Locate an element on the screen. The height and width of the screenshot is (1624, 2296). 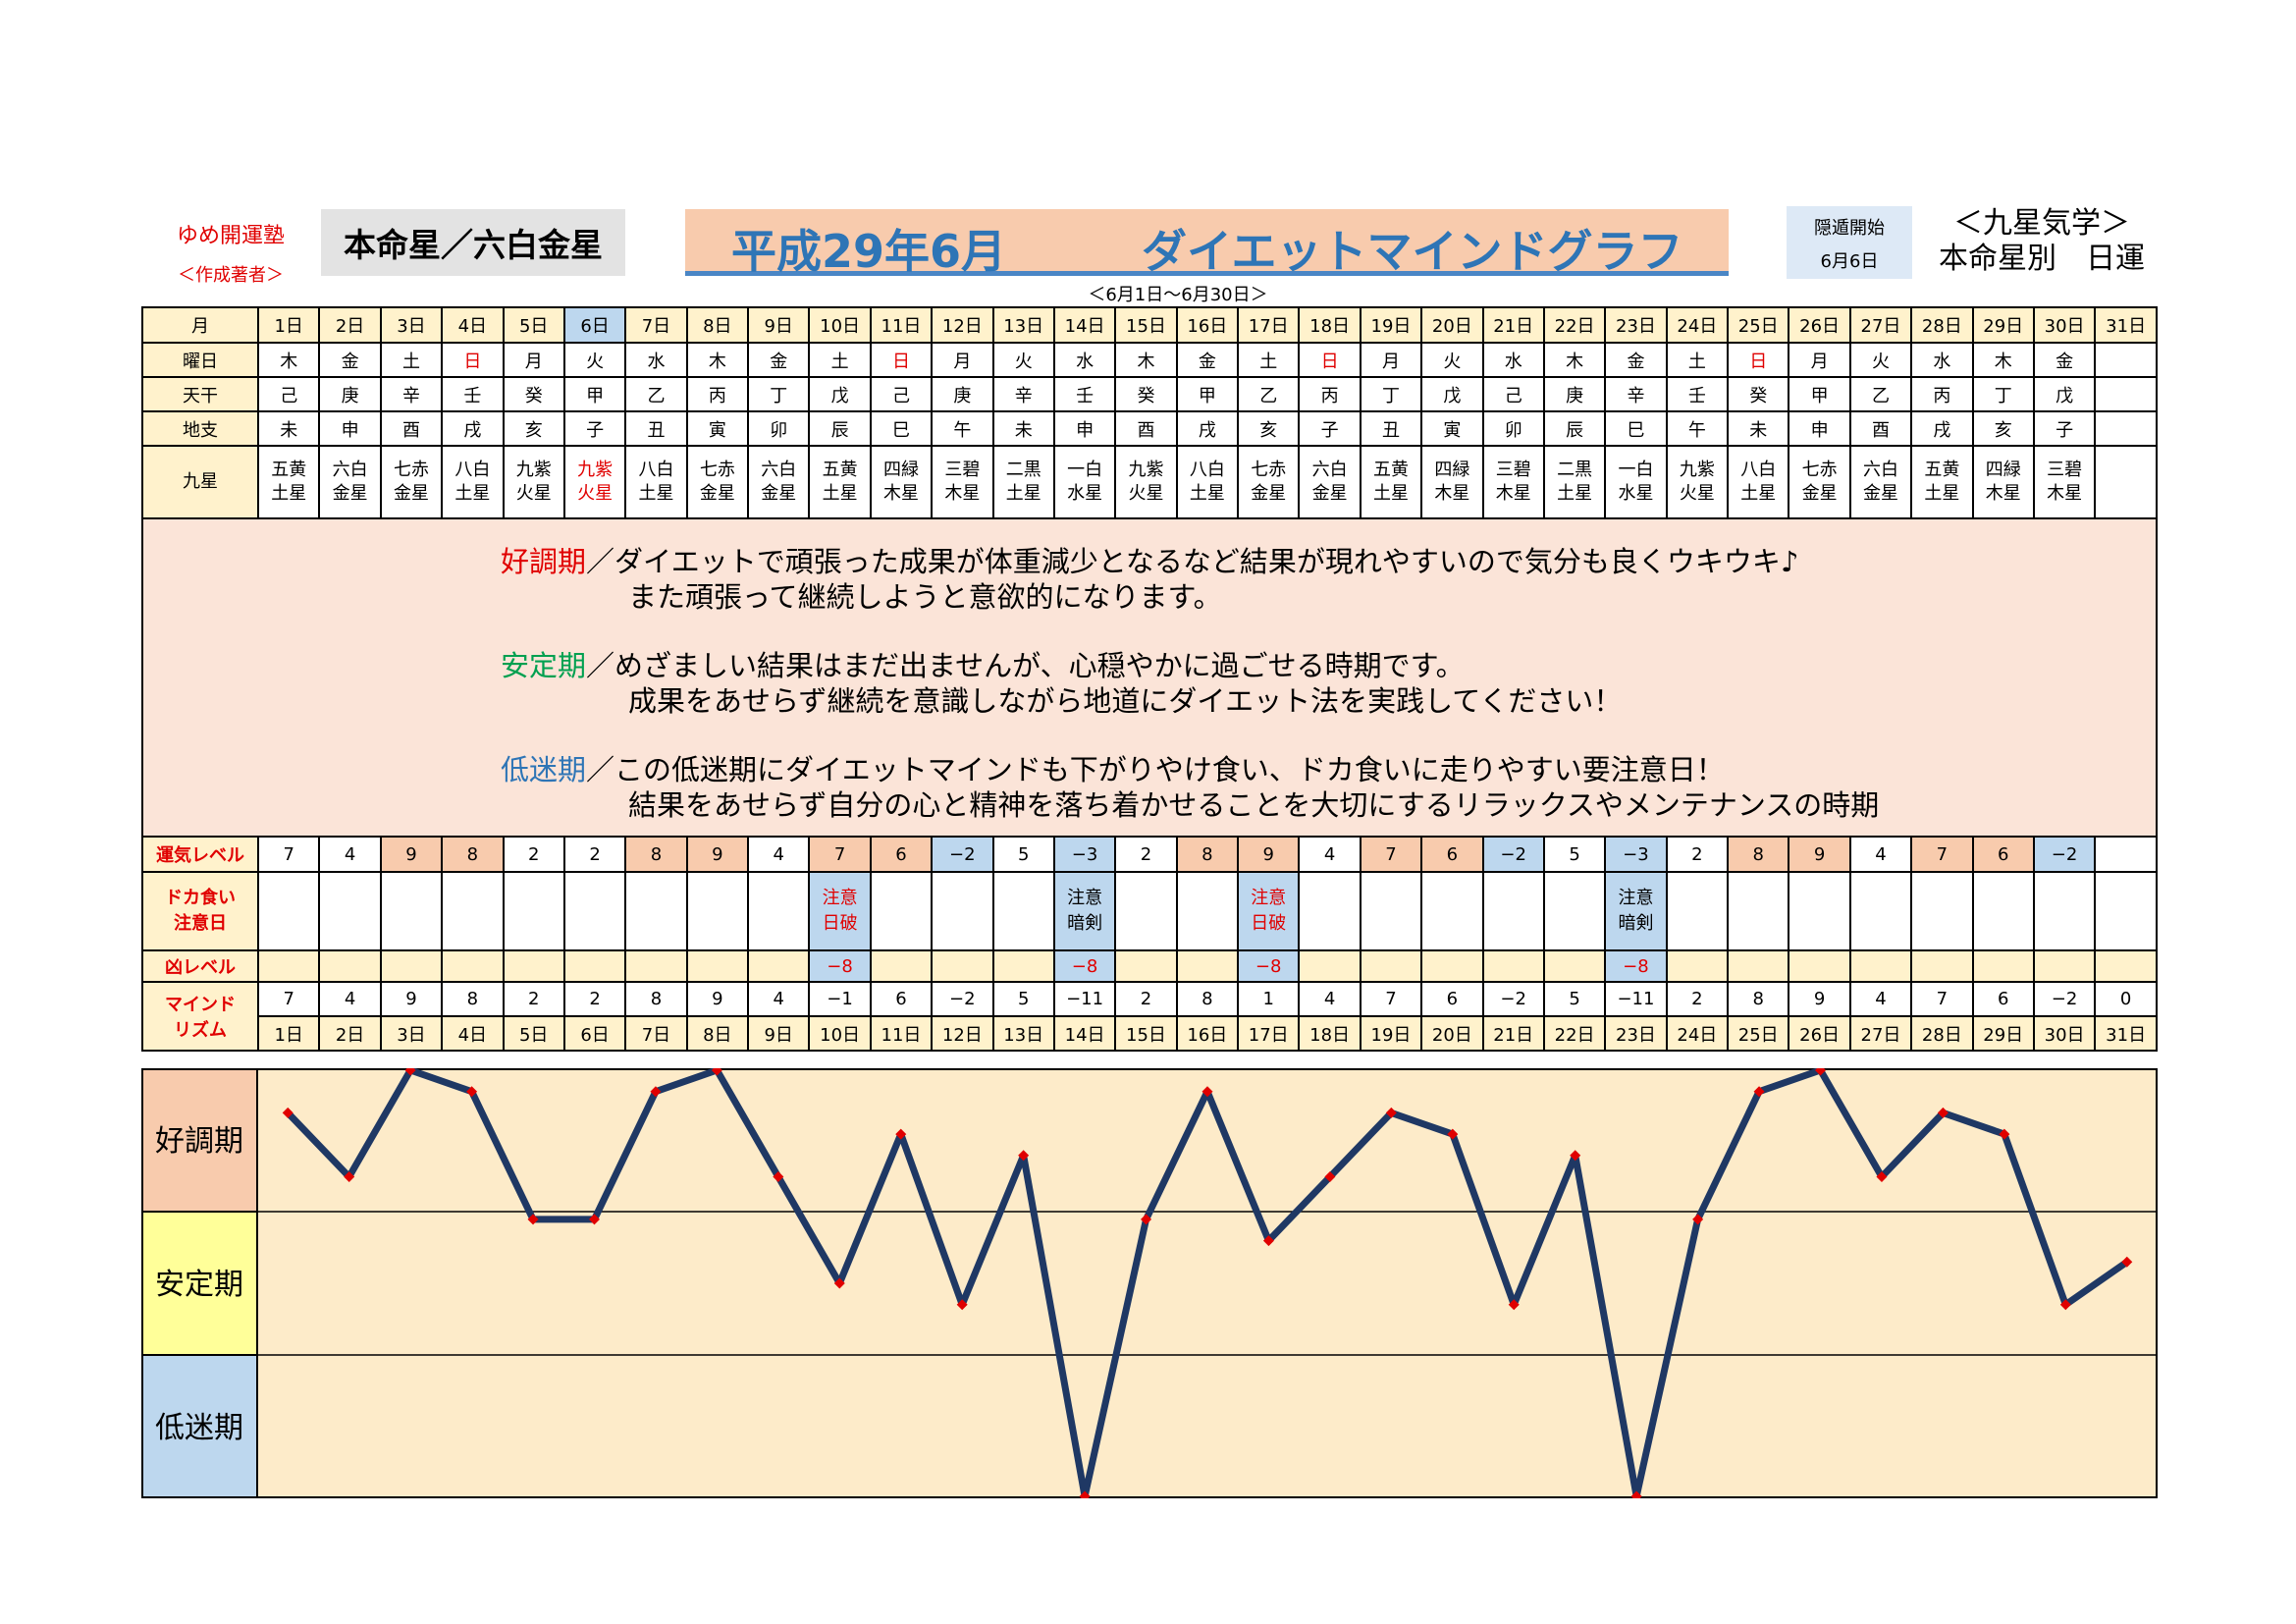
chishi-cell: 寅 is located at coordinates (718, 428).